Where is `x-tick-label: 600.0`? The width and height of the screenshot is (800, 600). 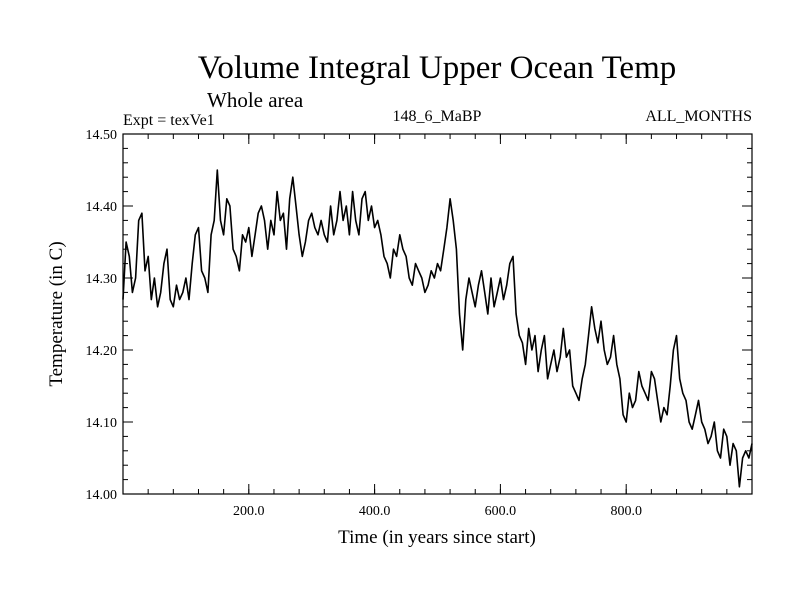 x-tick-label: 600.0 is located at coordinates (501, 511).